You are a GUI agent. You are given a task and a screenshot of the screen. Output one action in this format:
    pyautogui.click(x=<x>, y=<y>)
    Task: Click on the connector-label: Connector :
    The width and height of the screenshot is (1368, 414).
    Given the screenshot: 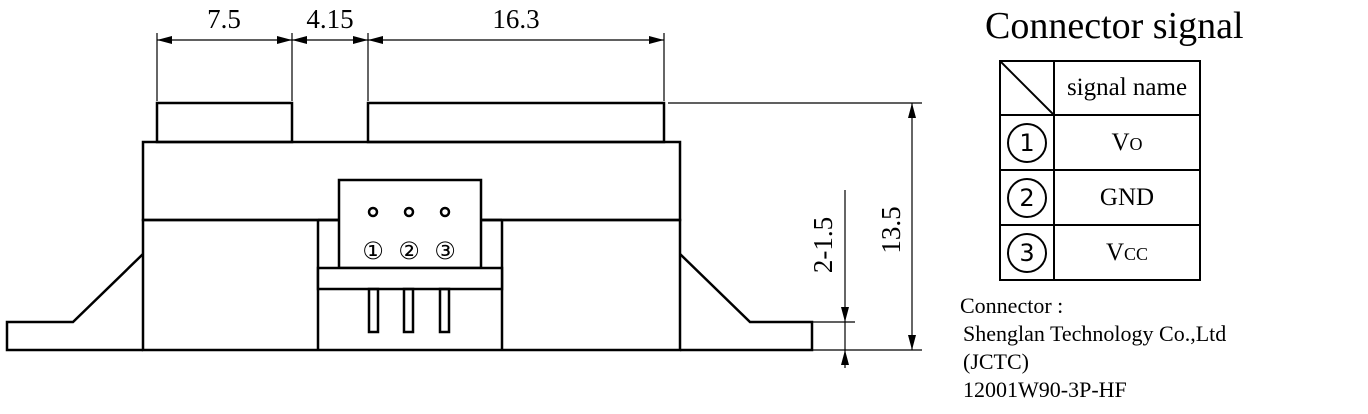 What is the action you would take?
    pyautogui.click(x=1012, y=305)
    